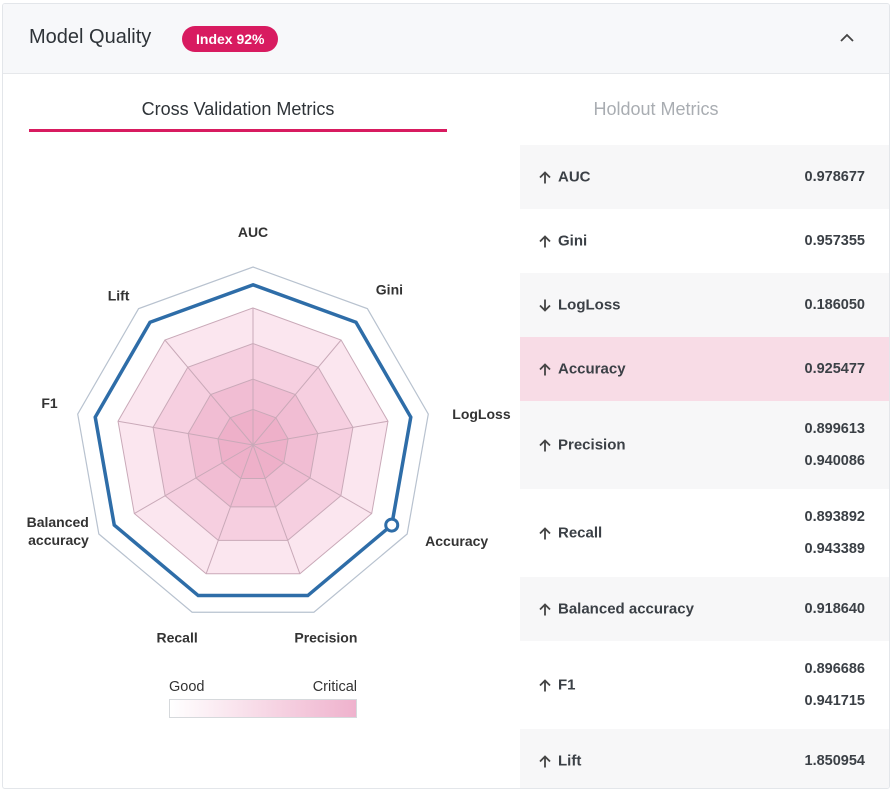 This screenshot has height=790, width=890. What do you see at coordinates (58, 540) in the screenshot?
I see `radar-axis-label-line: accuracy` at bounding box center [58, 540].